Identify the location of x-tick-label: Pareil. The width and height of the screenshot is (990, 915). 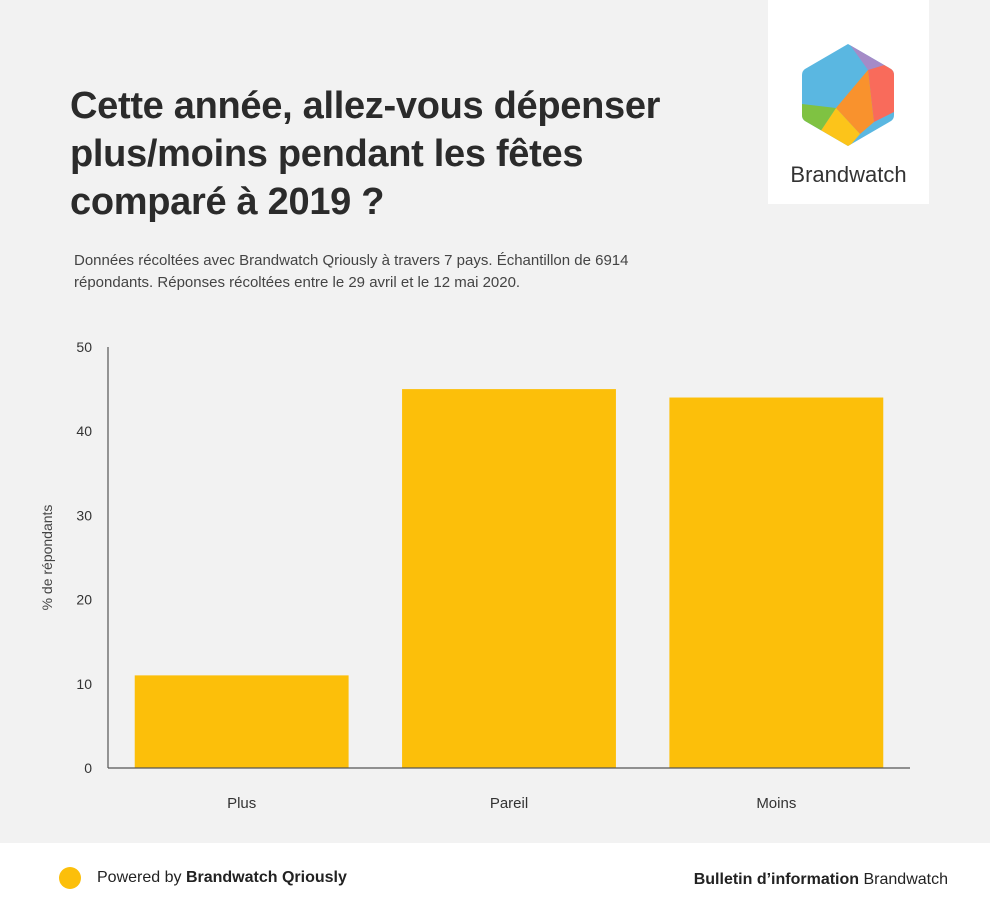
(509, 803).